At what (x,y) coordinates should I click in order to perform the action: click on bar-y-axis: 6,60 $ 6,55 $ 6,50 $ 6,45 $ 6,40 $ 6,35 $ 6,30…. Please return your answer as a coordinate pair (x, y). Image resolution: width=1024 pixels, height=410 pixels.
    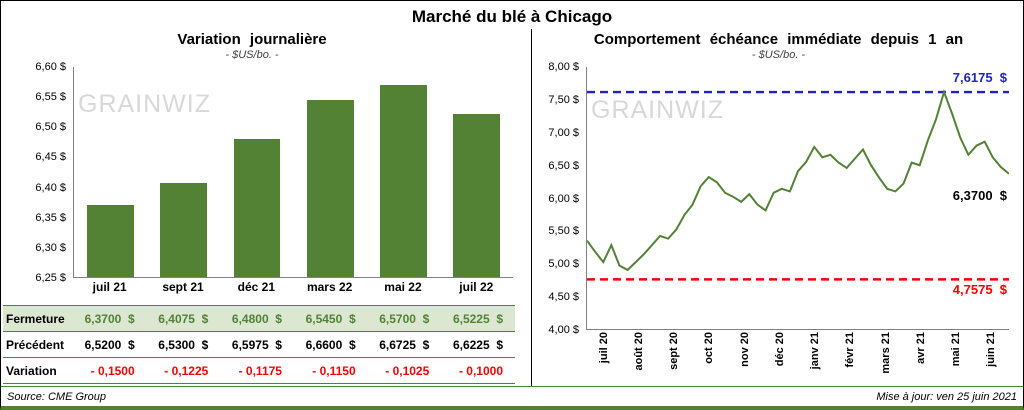
    Looking at the image, I should click on (38, 172).